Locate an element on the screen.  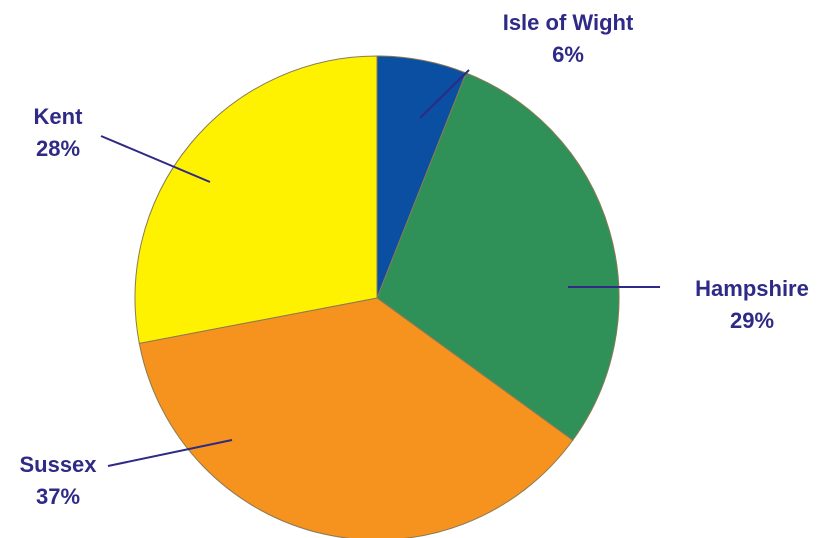
slice-percent-kent: 28% is located at coordinates (58, 148).